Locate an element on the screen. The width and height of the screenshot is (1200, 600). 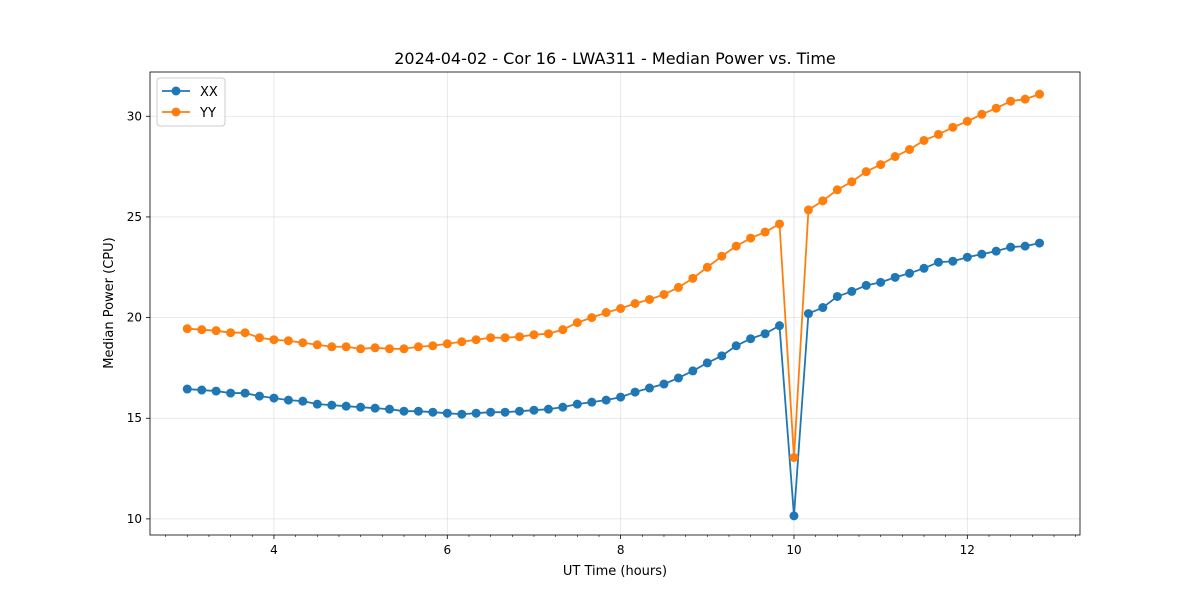
x-tick-label: 10 is located at coordinates (793, 550).